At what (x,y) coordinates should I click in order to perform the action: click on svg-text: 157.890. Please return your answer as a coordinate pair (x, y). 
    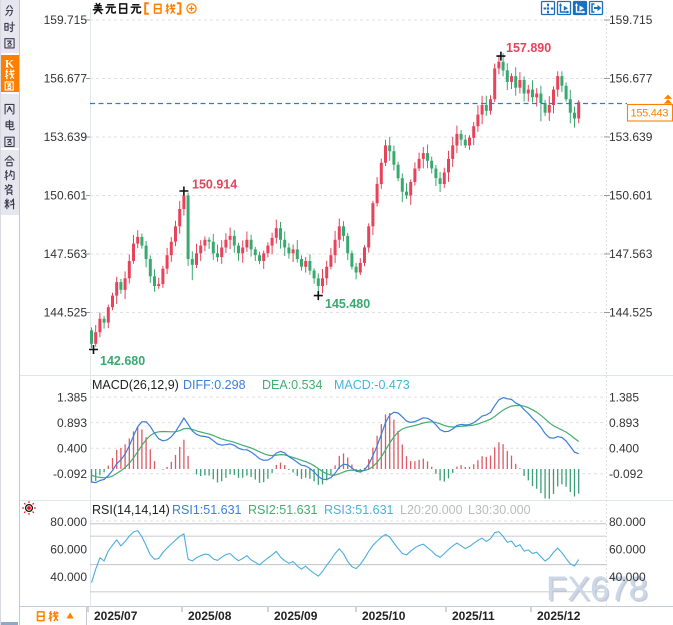
    Looking at the image, I should click on (528, 48).